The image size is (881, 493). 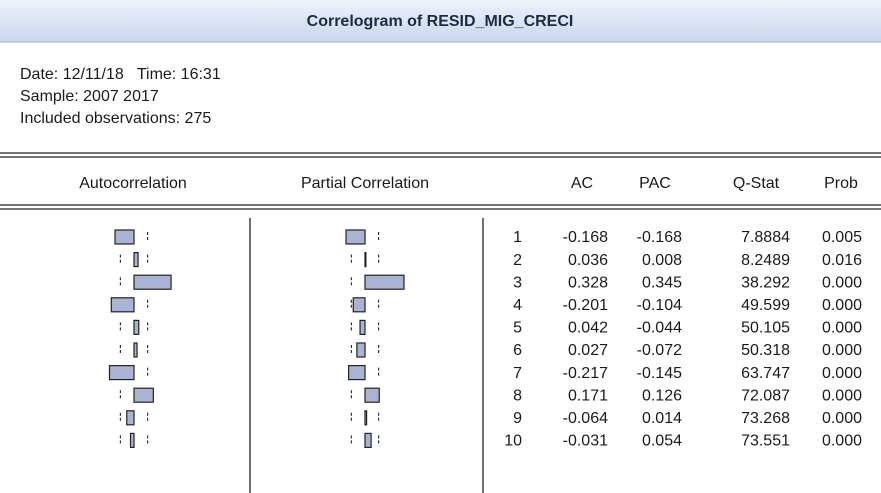 I want to click on info-line: Date: 12/11/18 Time: 16:31, so click(x=120, y=74).